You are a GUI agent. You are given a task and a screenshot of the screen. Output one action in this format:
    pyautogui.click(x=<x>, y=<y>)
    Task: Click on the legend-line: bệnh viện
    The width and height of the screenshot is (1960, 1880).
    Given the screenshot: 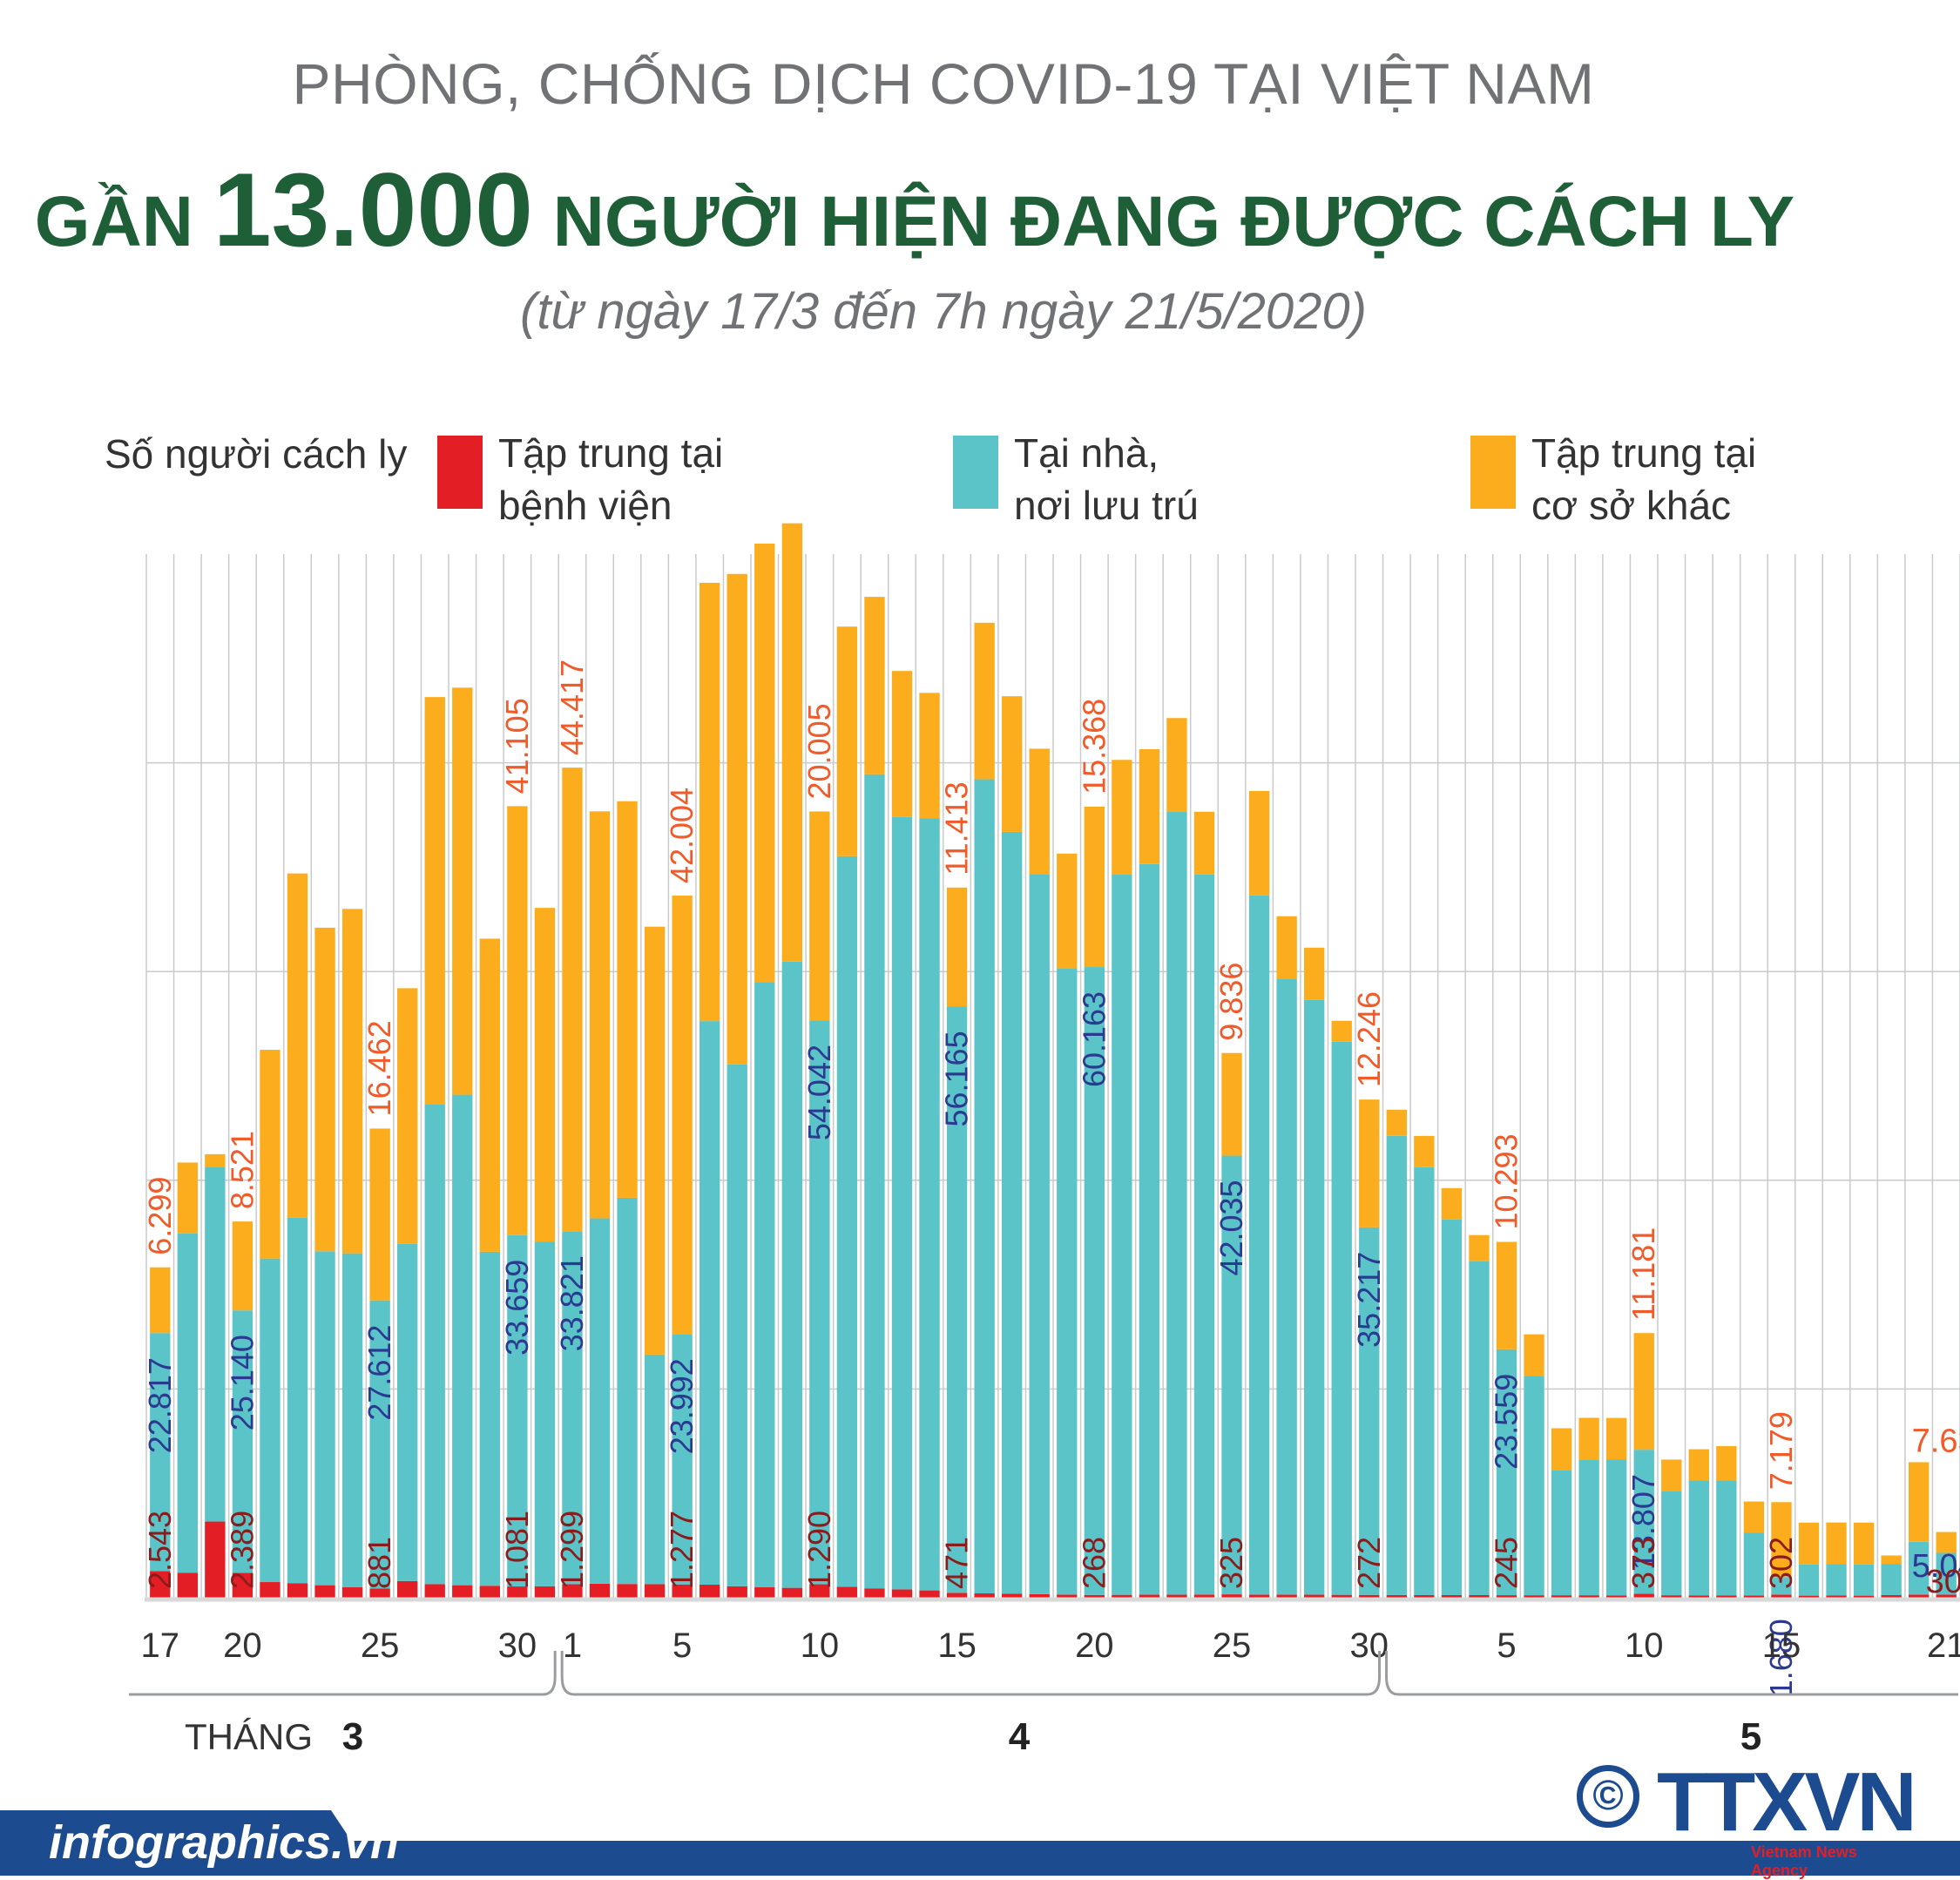 What is the action you would take?
    pyautogui.click(x=585, y=505)
    